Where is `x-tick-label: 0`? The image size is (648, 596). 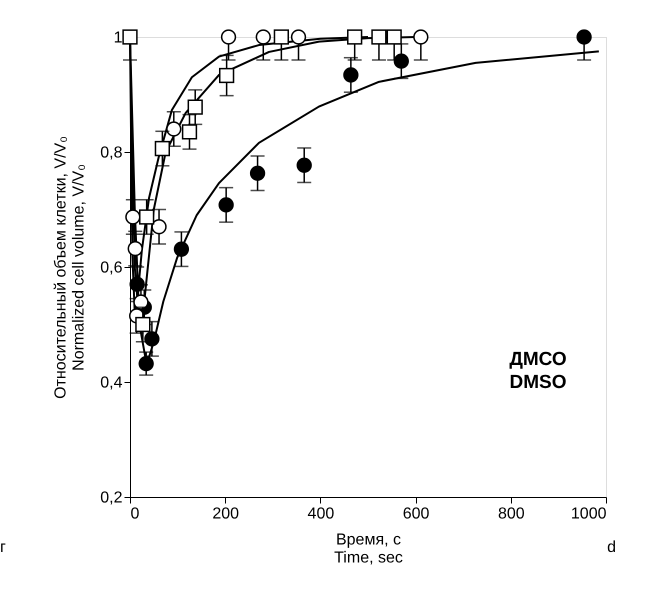
x-tick-label: 0 is located at coordinates (135, 514).